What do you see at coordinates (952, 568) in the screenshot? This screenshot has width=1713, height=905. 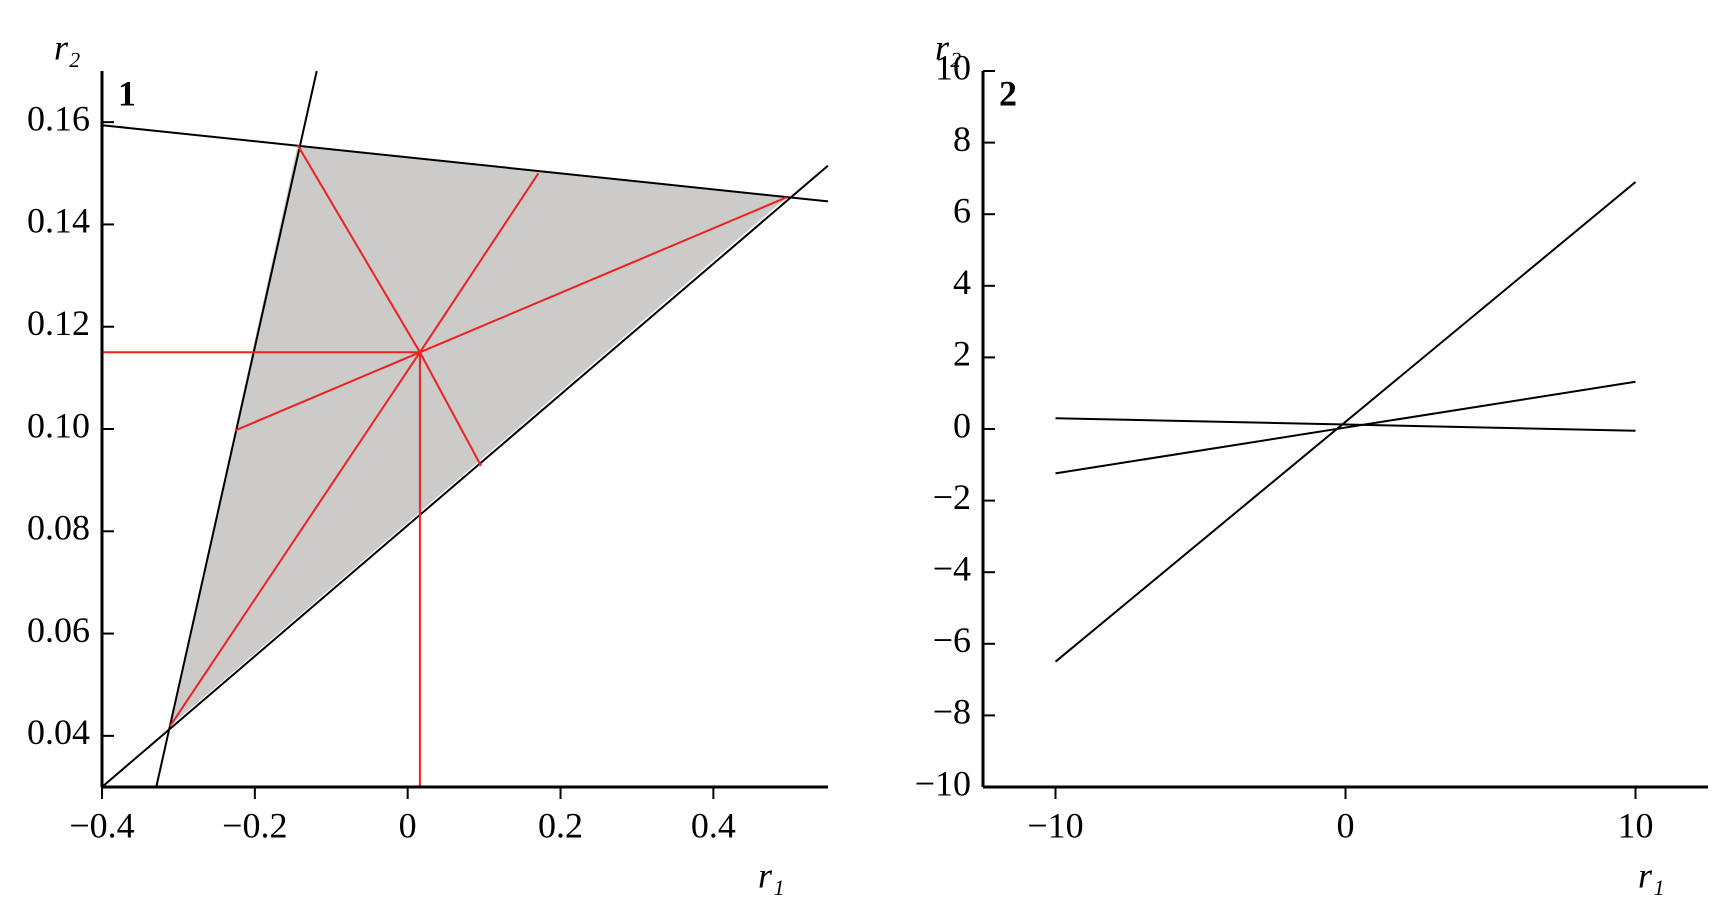 I see `y-tick-label: −4` at bounding box center [952, 568].